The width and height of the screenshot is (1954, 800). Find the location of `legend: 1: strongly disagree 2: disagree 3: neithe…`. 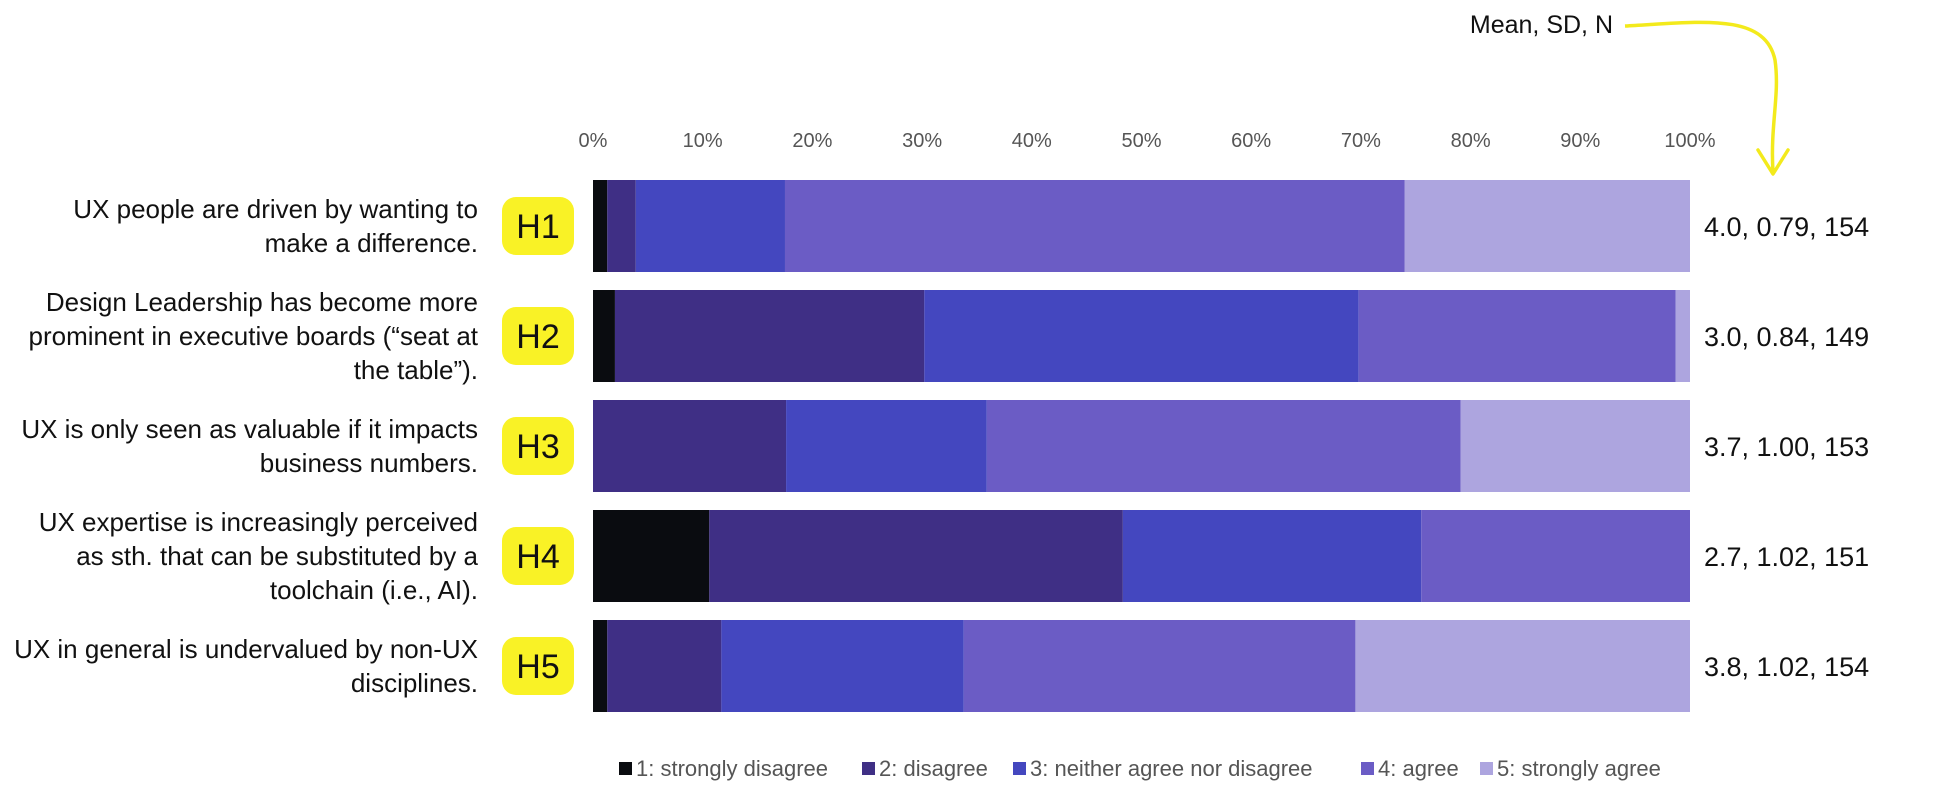

legend: 1: strongly disagree 2: disagree 3: neithe… is located at coordinates (1140, 768).